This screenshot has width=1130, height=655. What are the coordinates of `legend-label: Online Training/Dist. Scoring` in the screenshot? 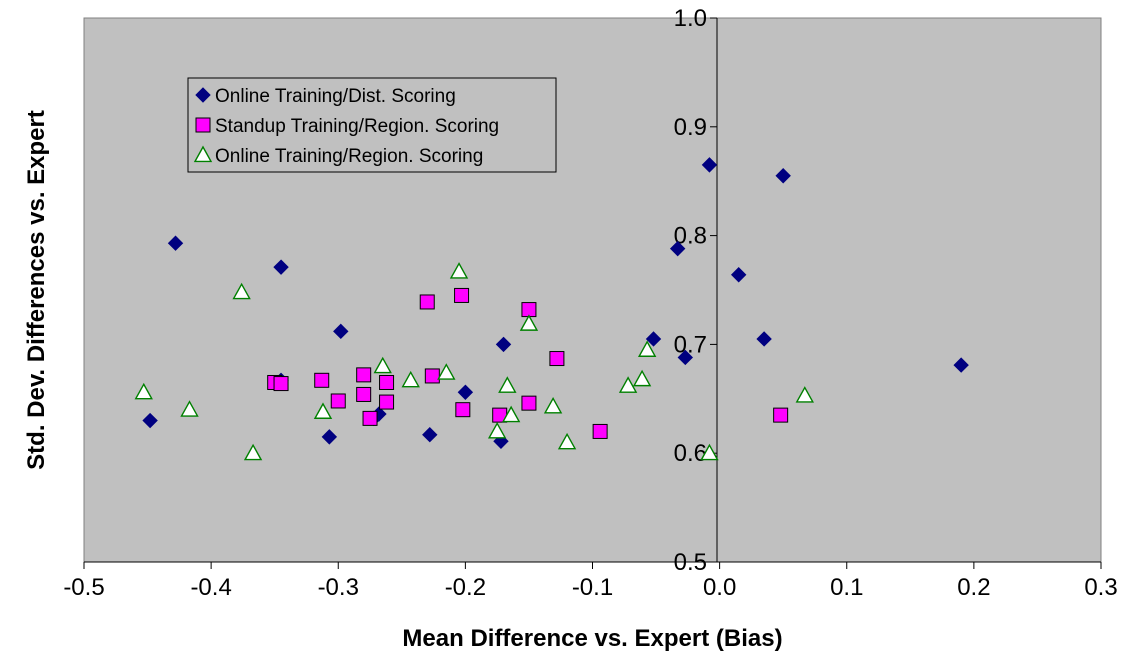 It's located at (335, 96).